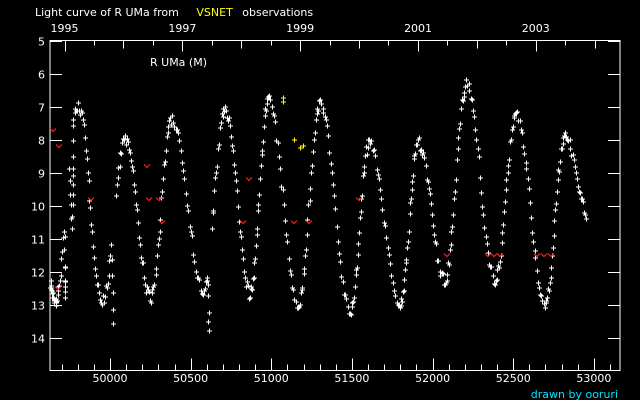  I want to click on y-tick-label: 14, so click(38, 339).